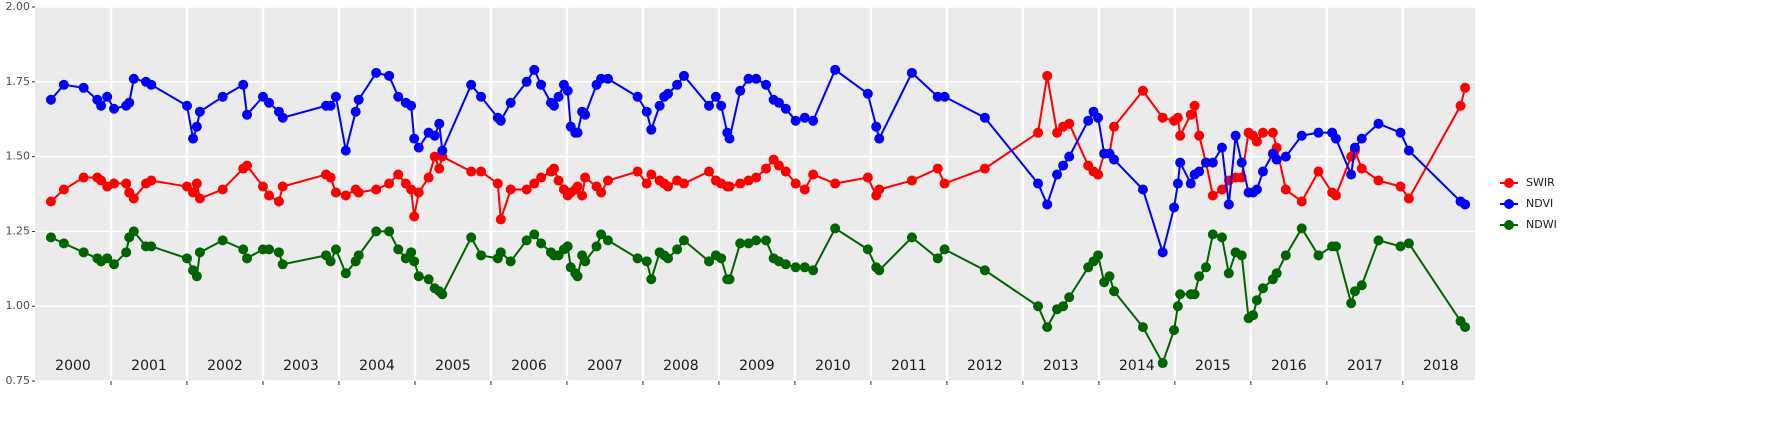  I want to click on year-label: 2015, so click(1213, 366).